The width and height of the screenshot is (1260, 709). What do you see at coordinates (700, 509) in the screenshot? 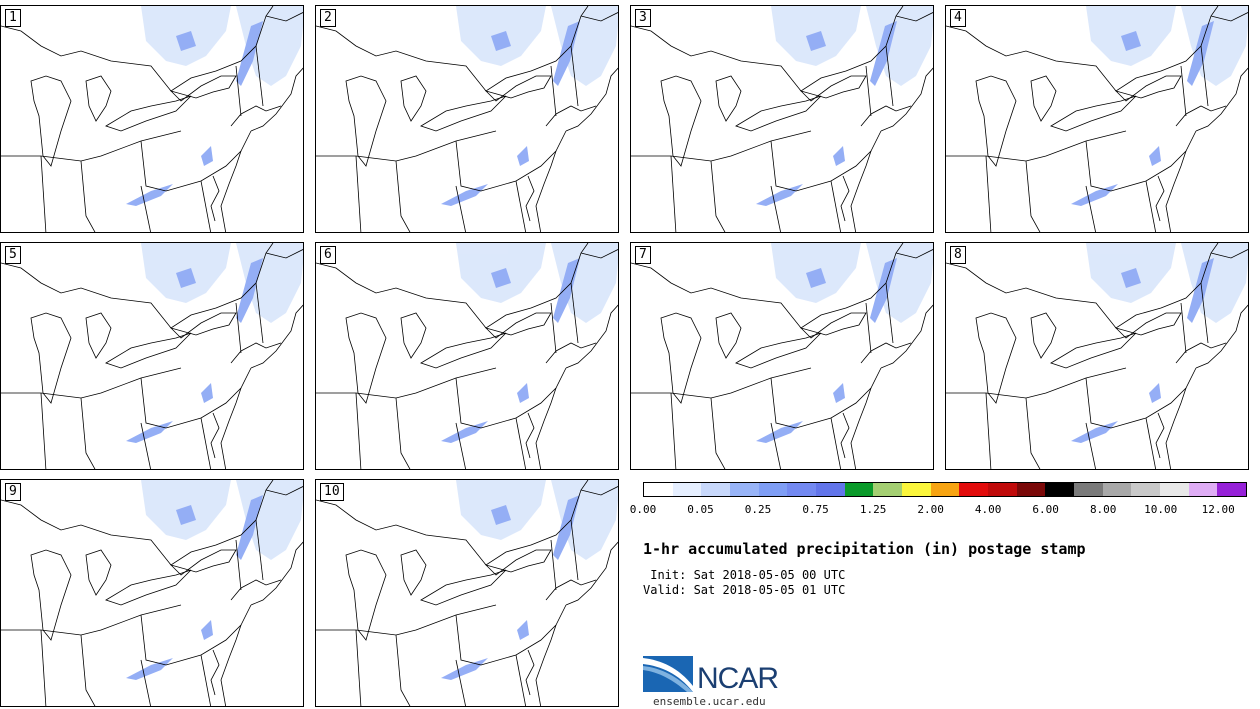
I see `colorbar-tick-label: 0.05` at bounding box center [700, 509].